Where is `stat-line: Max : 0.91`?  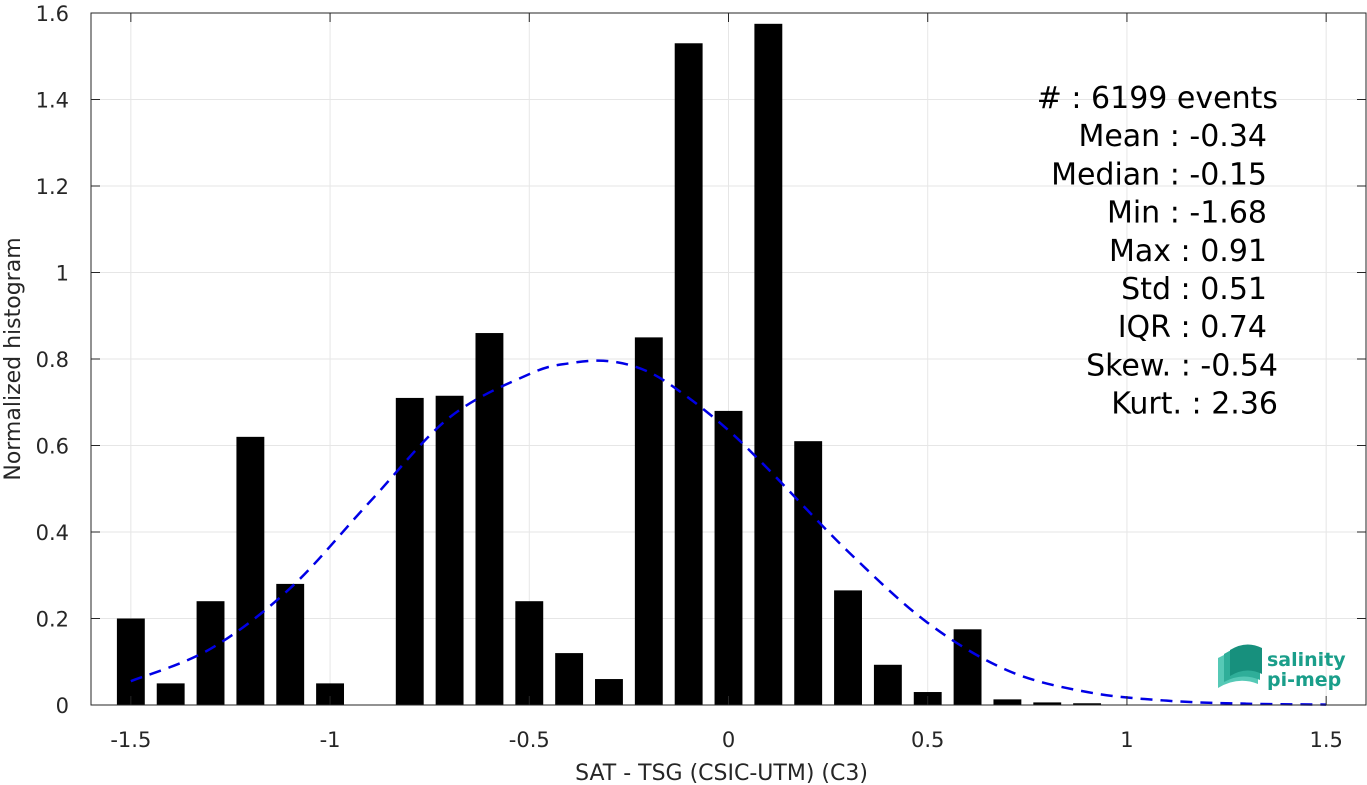
stat-line: Max : 0.91 is located at coordinates (1188, 251).